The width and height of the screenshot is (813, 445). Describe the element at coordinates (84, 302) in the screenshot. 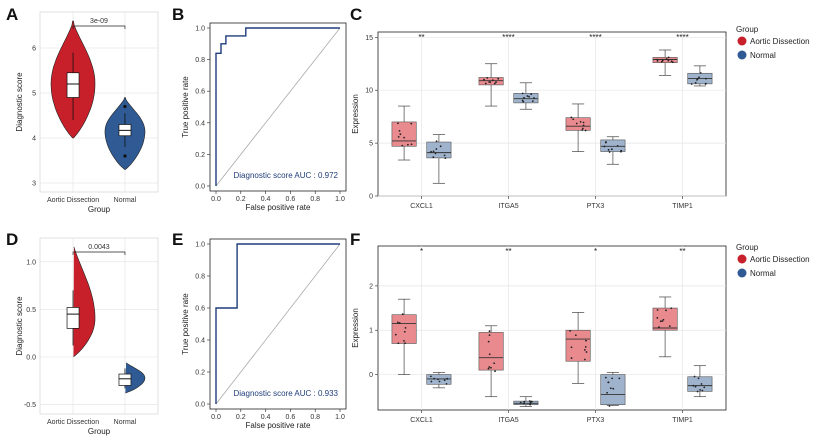

I see `violin-aortic-dissection` at that location.